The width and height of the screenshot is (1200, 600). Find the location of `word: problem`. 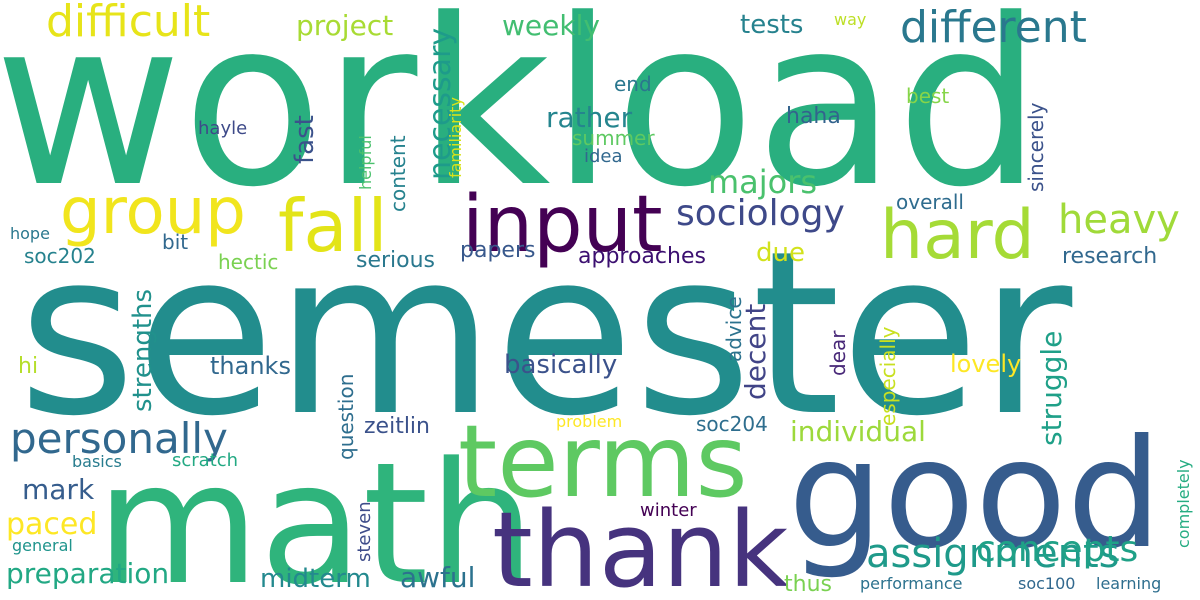

word: problem is located at coordinates (589, 421).